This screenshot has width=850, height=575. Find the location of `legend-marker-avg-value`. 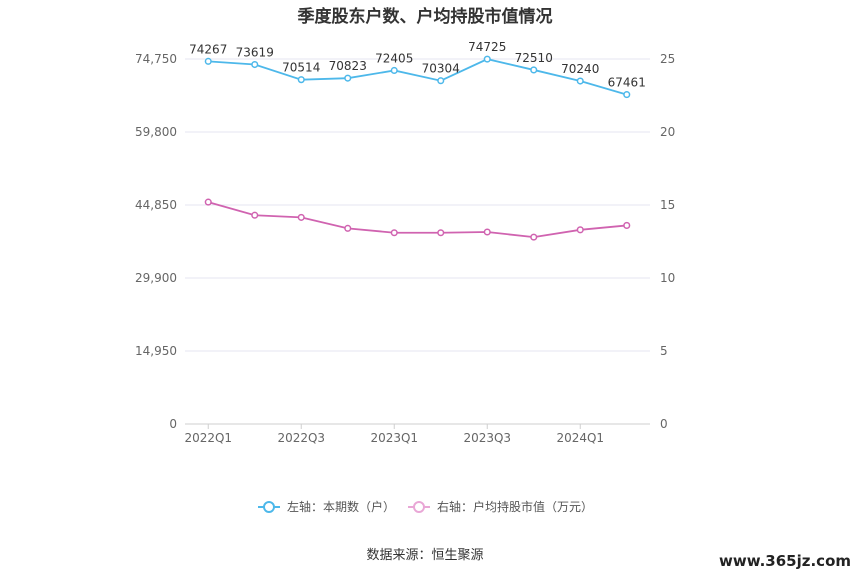

legend-marker-avg-value is located at coordinates (419, 507).